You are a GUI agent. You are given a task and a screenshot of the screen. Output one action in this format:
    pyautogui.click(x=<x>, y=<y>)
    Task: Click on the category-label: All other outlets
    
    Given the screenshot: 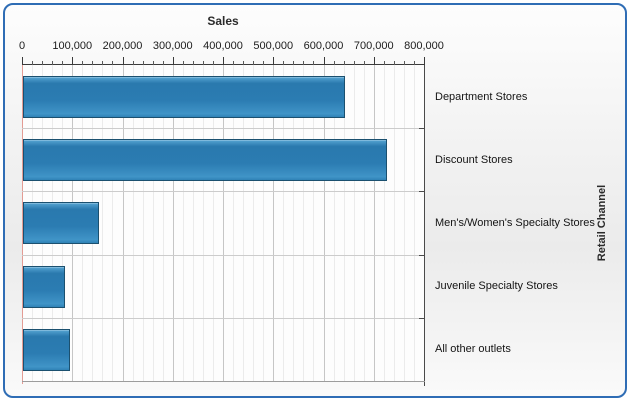 What is the action you would take?
    pyautogui.click(x=473, y=349)
    